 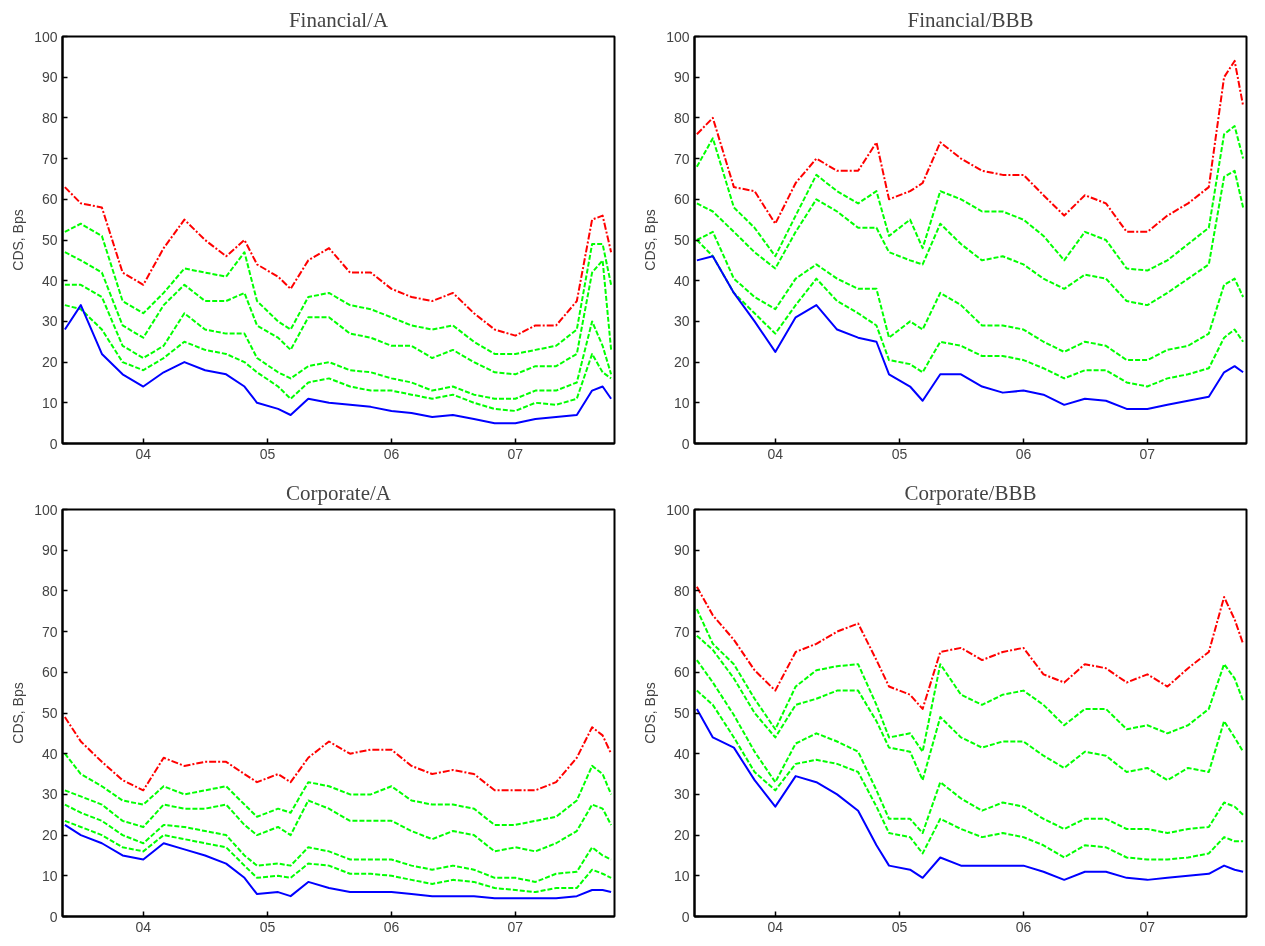 I want to click on chart-title: Corporate/BBB, so click(x=970, y=492).